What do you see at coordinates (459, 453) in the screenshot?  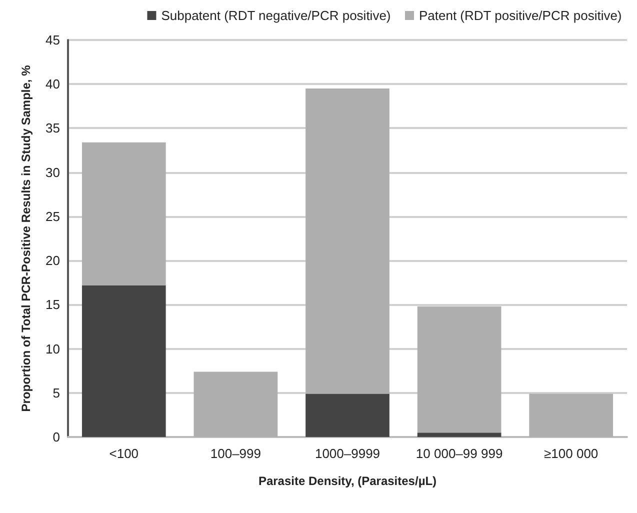 I see `x-tick-label: 10 000–99 999` at bounding box center [459, 453].